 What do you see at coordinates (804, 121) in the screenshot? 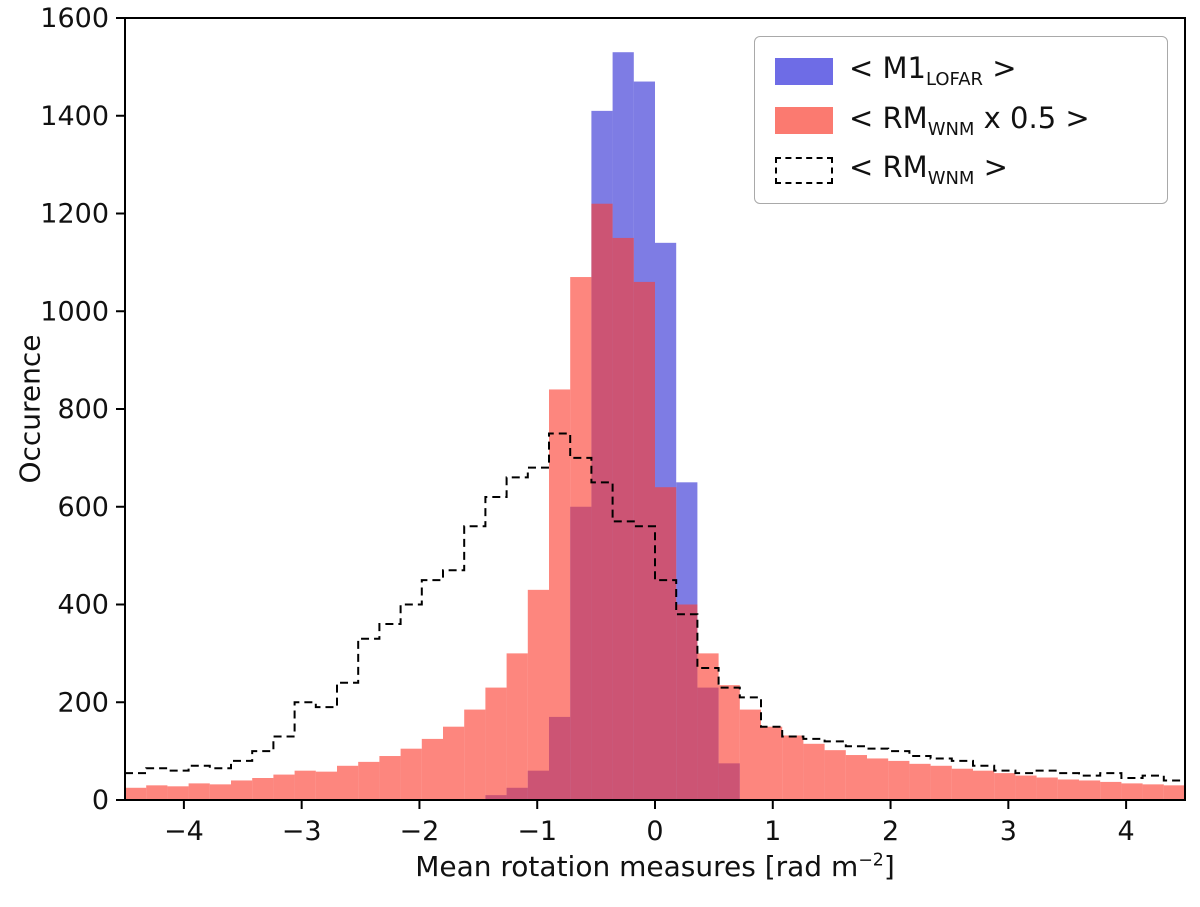
I see `legend-swatch-red` at bounding box center [804, 121].